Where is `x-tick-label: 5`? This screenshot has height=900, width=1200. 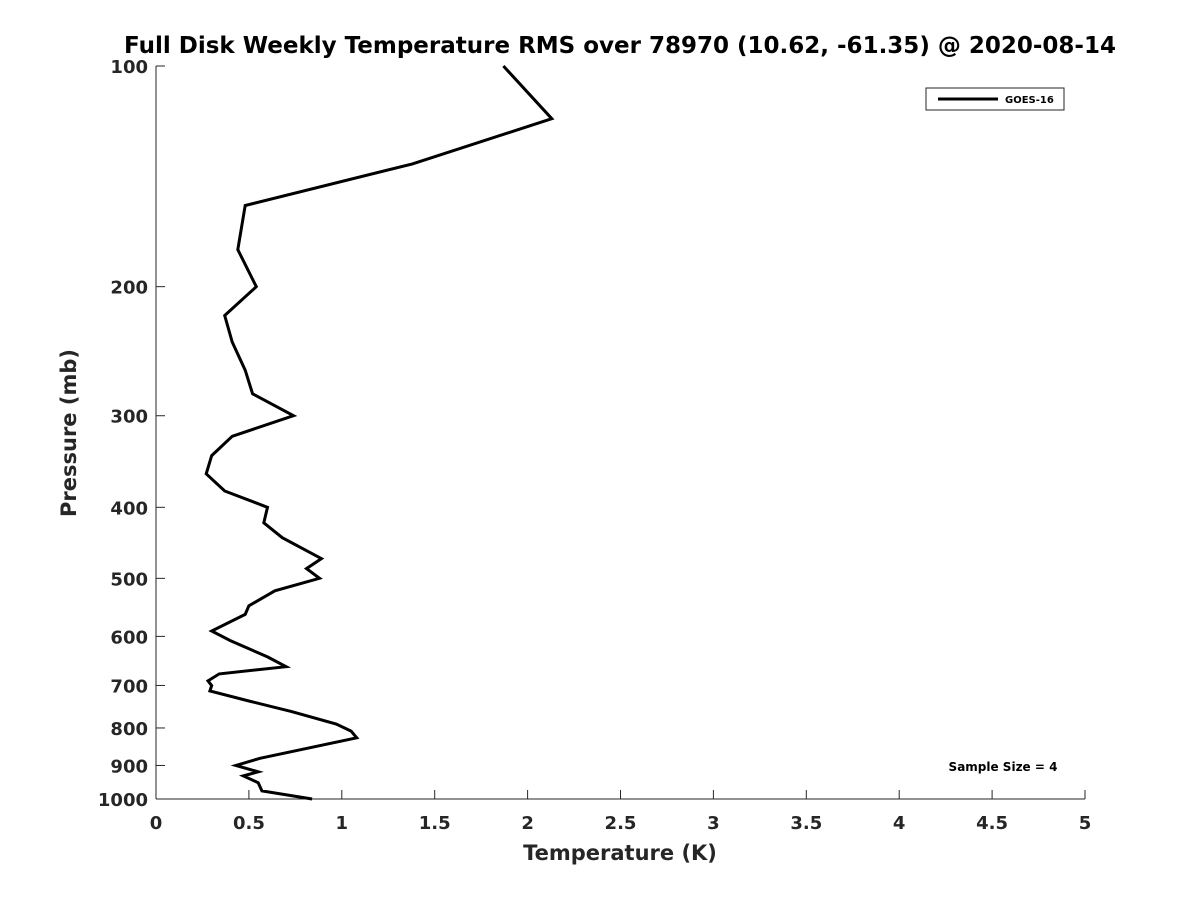
x-tick-label: 5 is located at coordinates (1085, 823).